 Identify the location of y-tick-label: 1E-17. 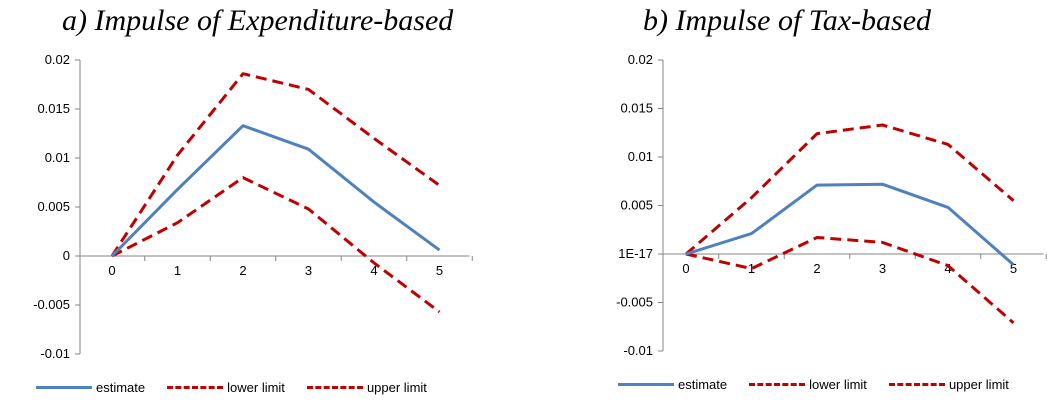
(635, 253).